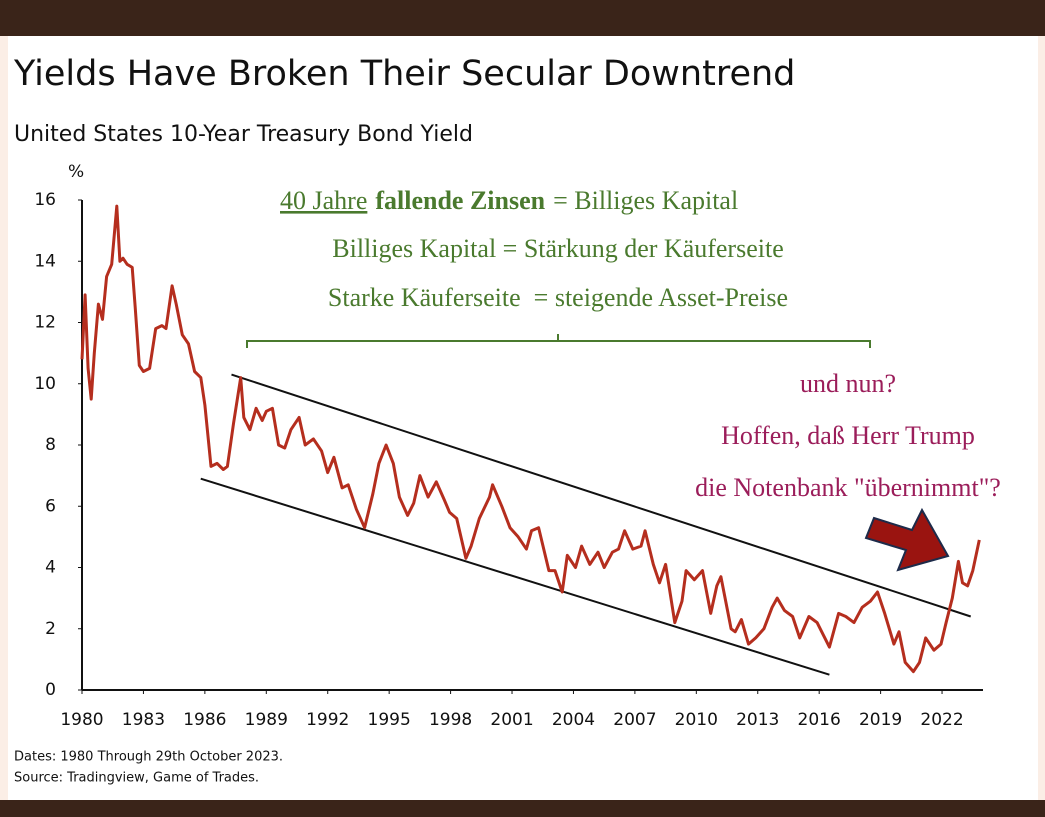 The height and width of the screenshot is (817, 1045). I want to click on y-tick-label: 12, so click(45, 323).